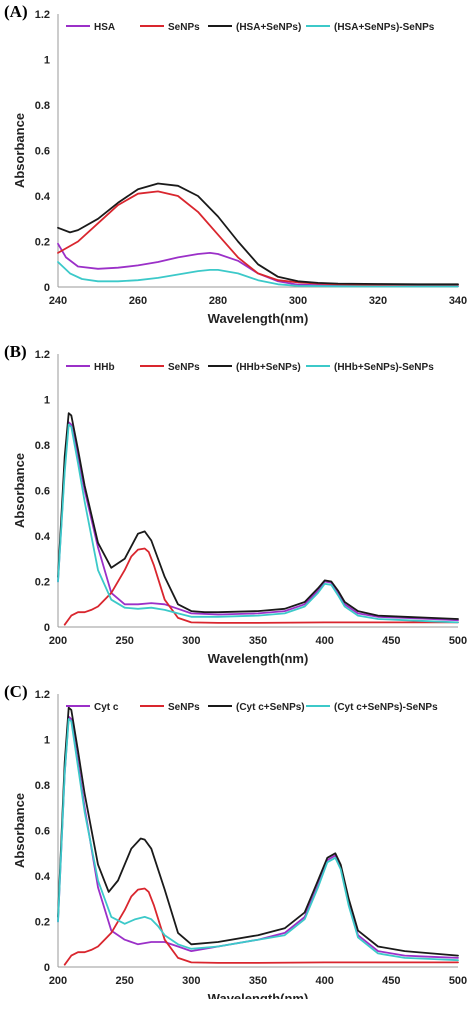 This screenshot has height=1010, width=474. I want to click on x-tick-label: 340, so click(458, 301).